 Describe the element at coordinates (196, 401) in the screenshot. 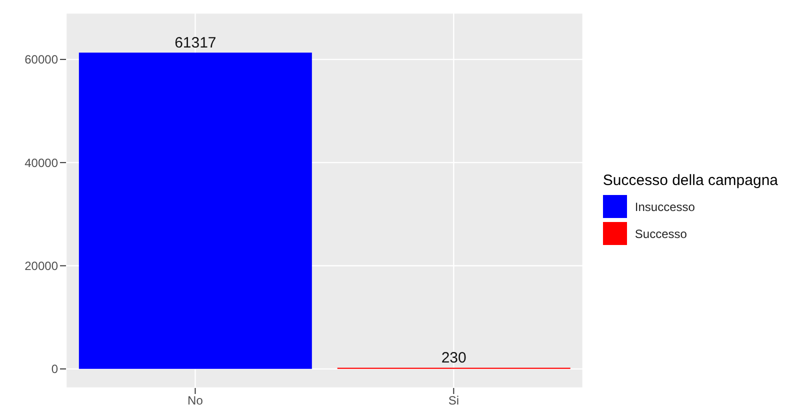

I see `x-tick-label: No` at that location.